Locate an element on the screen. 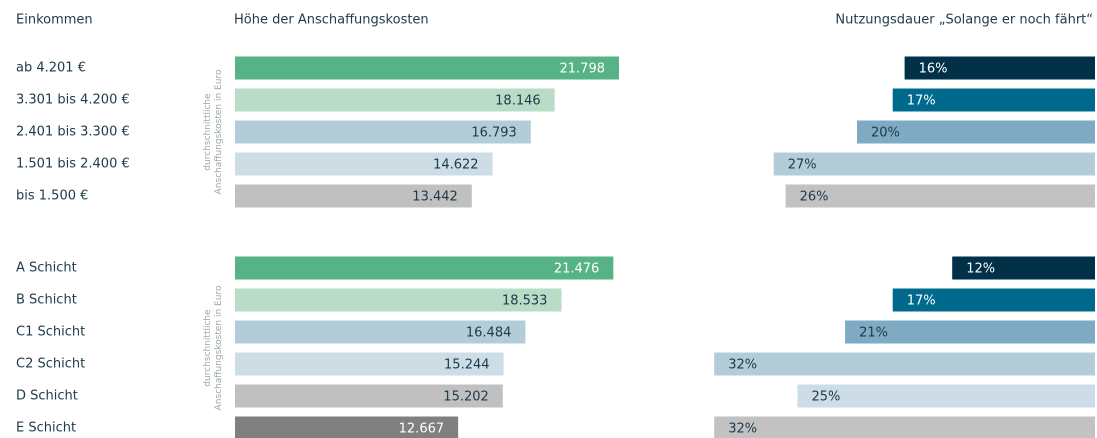 The height and width of the screenshot is (438, 1097). category-label: A Schicht is located at coordinates (46, 268).